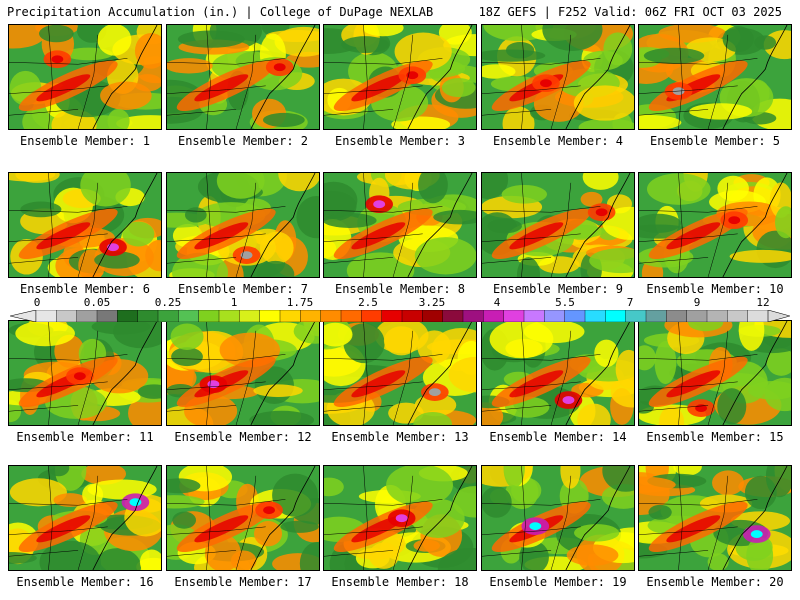 This screenshot has width=800, height=600. I want to click on colorbar-tick-label: 0, so click(37, 302).